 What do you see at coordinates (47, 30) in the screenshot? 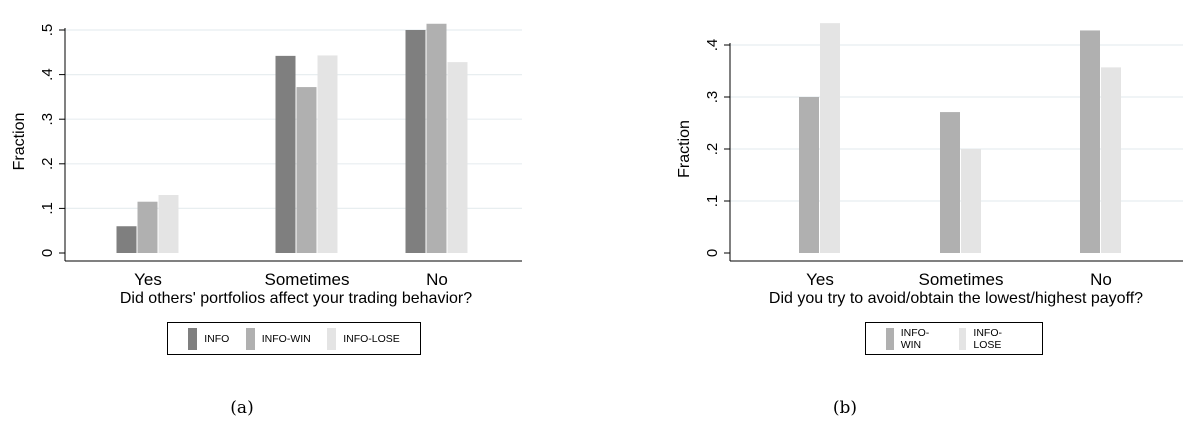
I see `y-tick-label: .5` at bounding box center [47, 30].